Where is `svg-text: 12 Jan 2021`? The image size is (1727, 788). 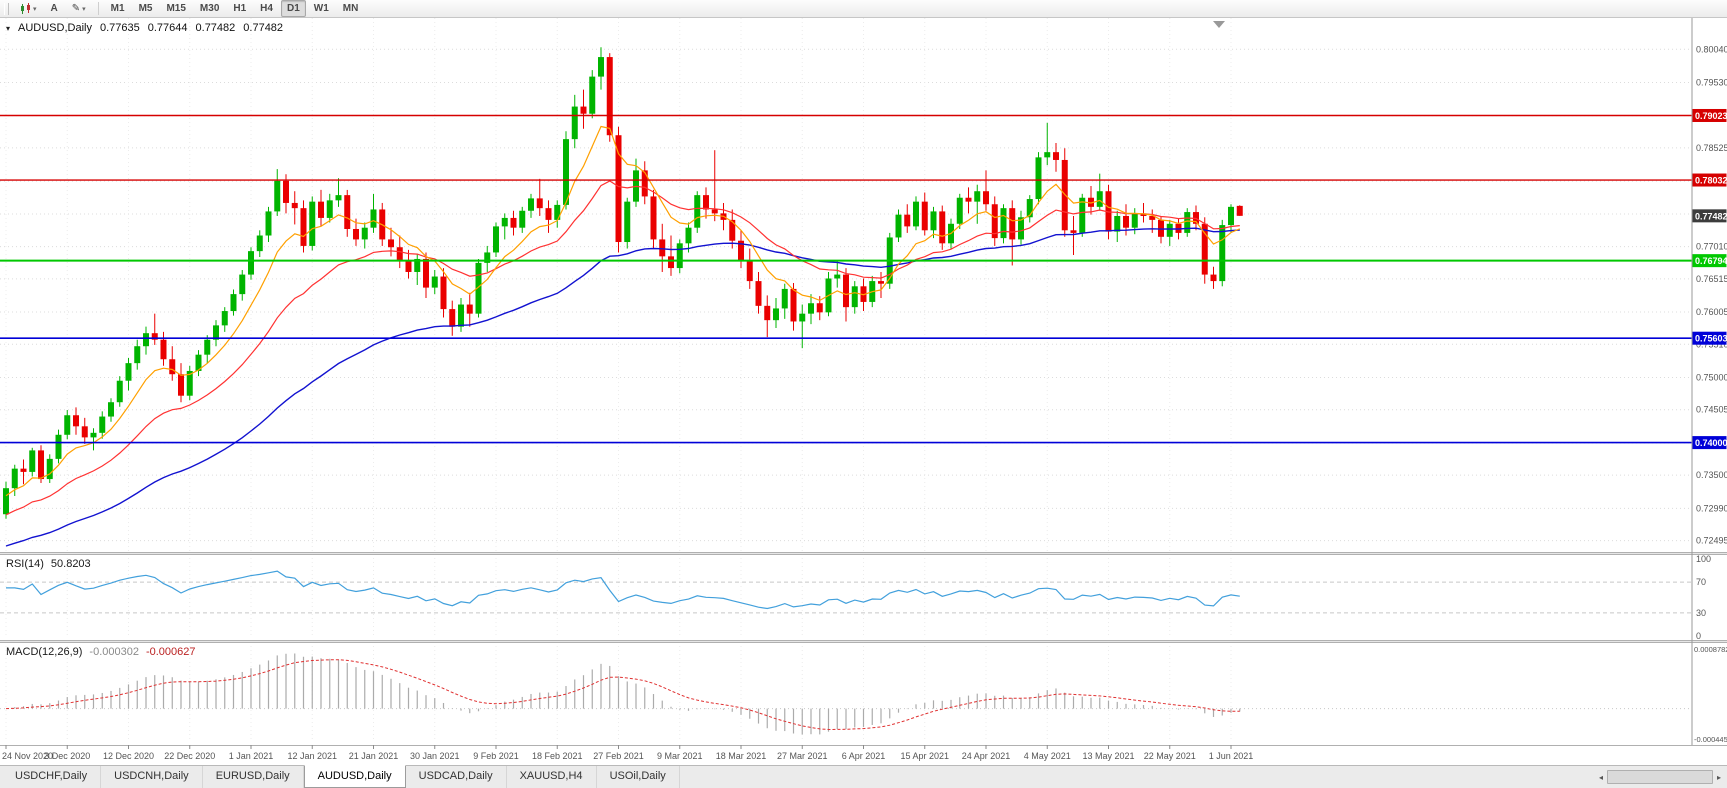 svg-text: 12 Jan 2021 is located at coordinates (312, 756).